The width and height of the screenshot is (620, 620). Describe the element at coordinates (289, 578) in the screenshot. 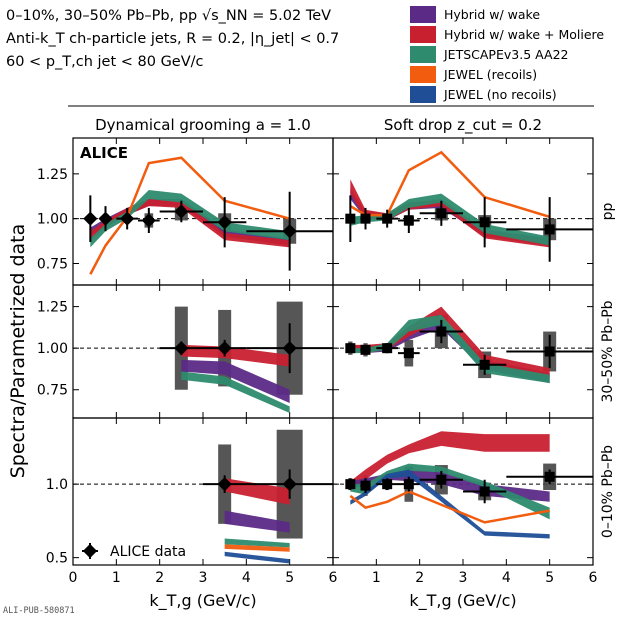

I see `x-tick-label: 5` at that location.